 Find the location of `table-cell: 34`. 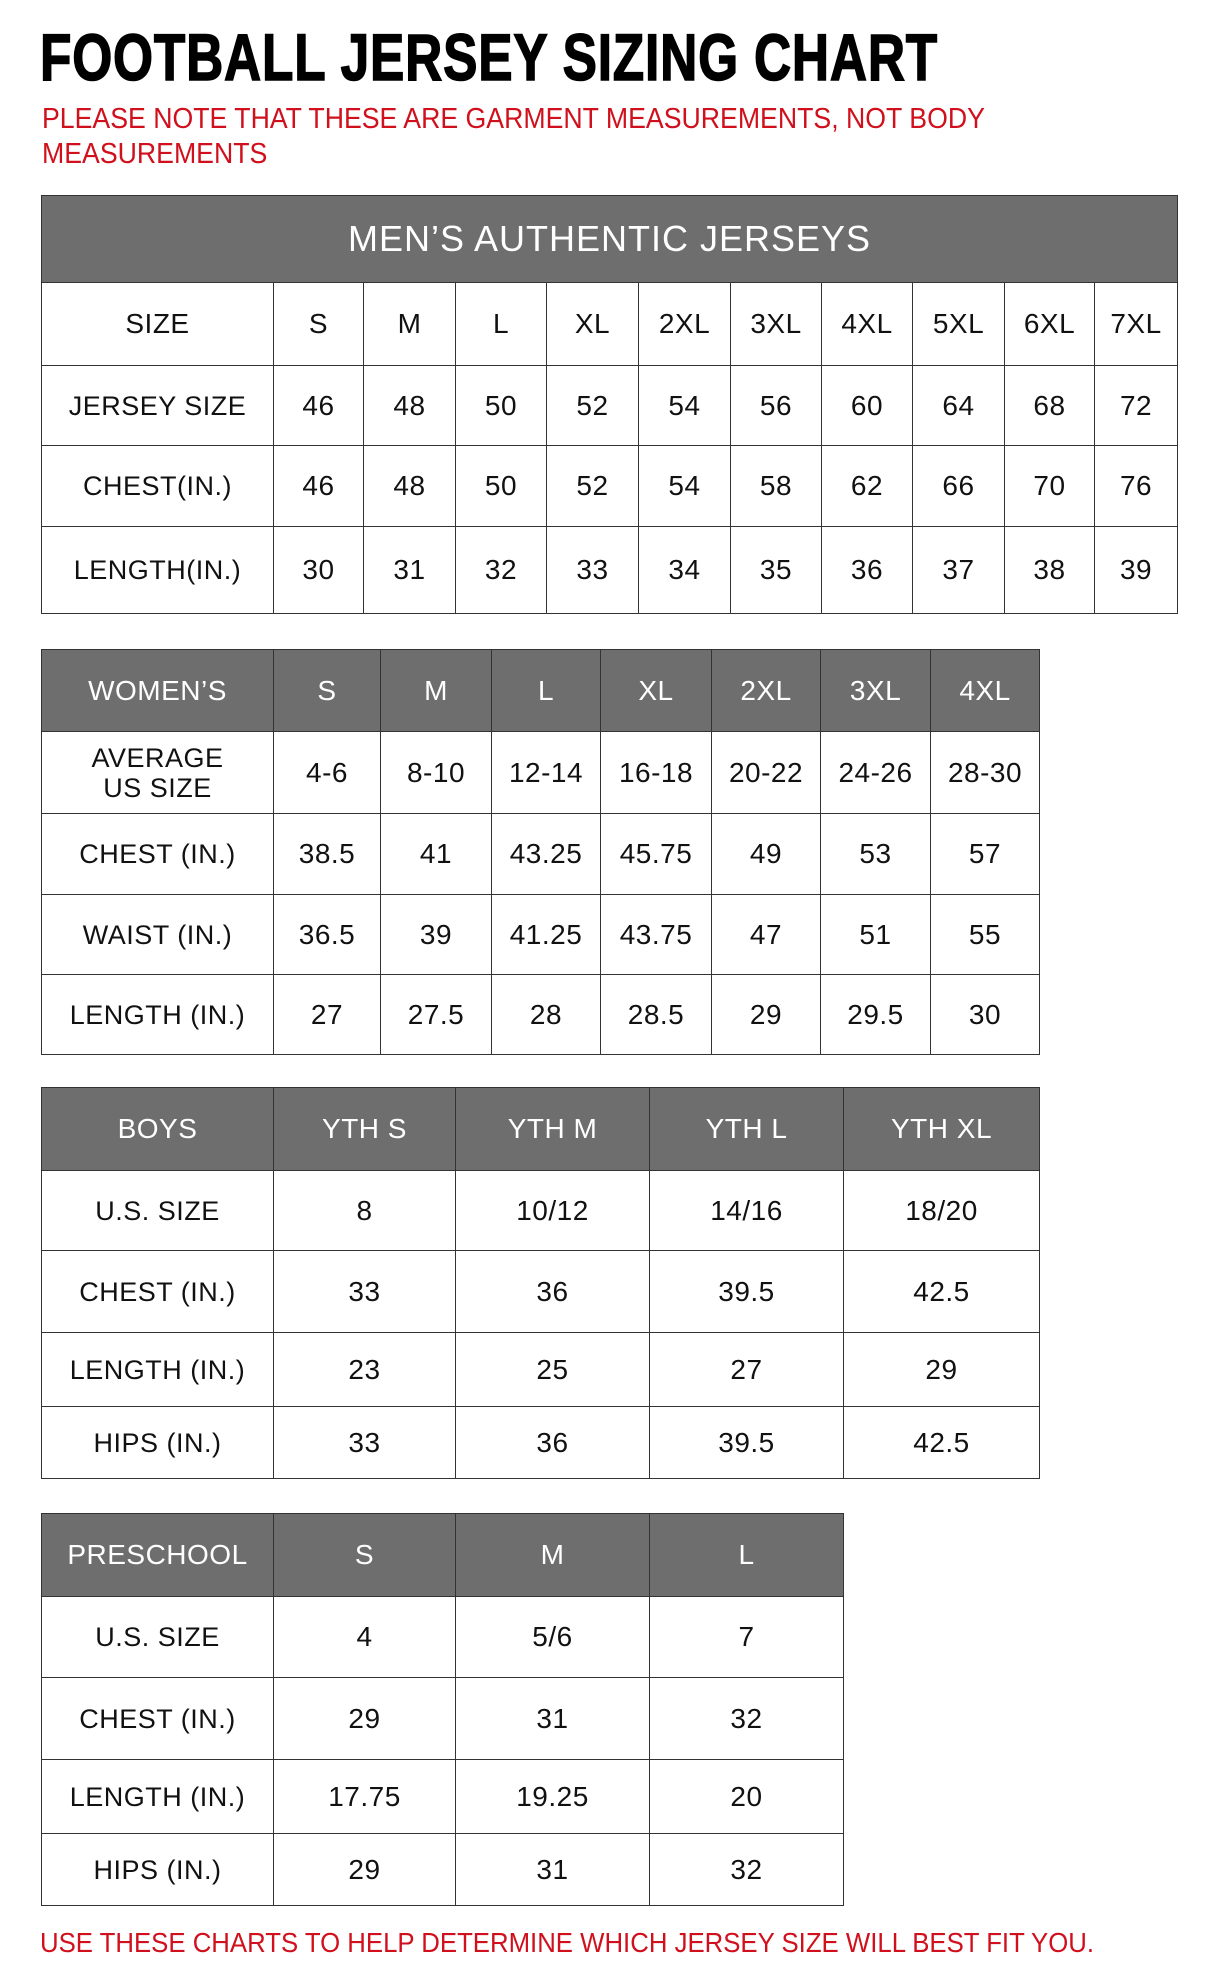

table-cell: 34 is located at coordinates (684, 570).